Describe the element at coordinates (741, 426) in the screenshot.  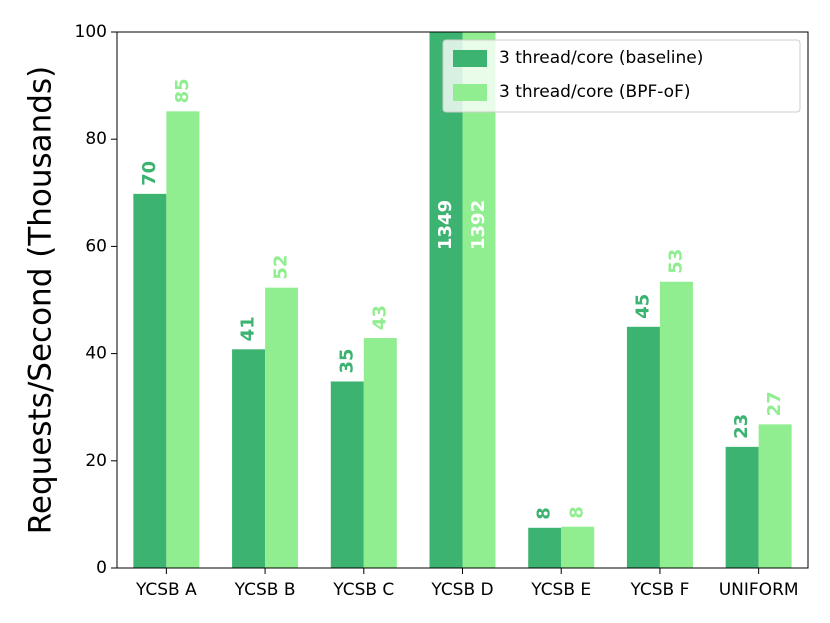
I see `value-label: 23` at that location.